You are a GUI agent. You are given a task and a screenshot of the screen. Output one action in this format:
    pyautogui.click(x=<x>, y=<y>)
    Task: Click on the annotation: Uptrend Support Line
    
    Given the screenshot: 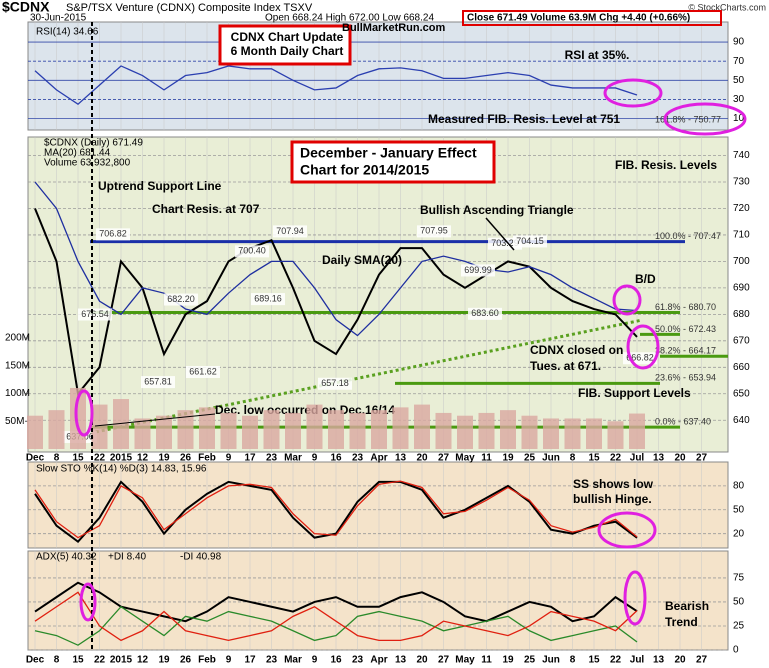 What is the action you would take?
    pyautogui.click(x=160, y=186)
    